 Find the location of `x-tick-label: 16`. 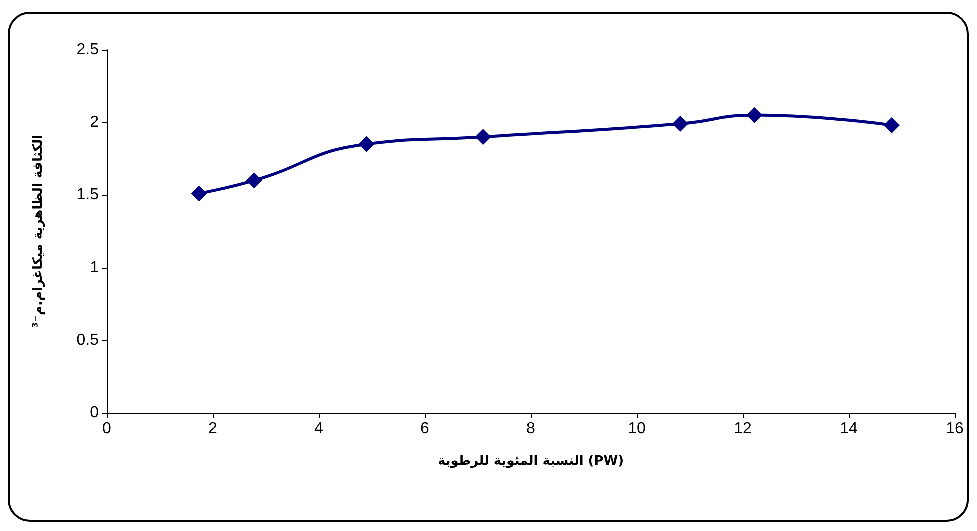

x-tick-label: 16 is located at coordinates (955, 429).